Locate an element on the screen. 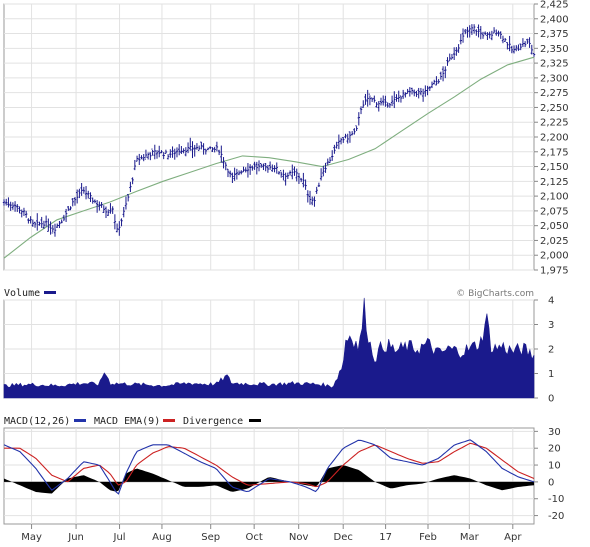  price-tick-label: 2,300 is located at coordinates (554, 78).